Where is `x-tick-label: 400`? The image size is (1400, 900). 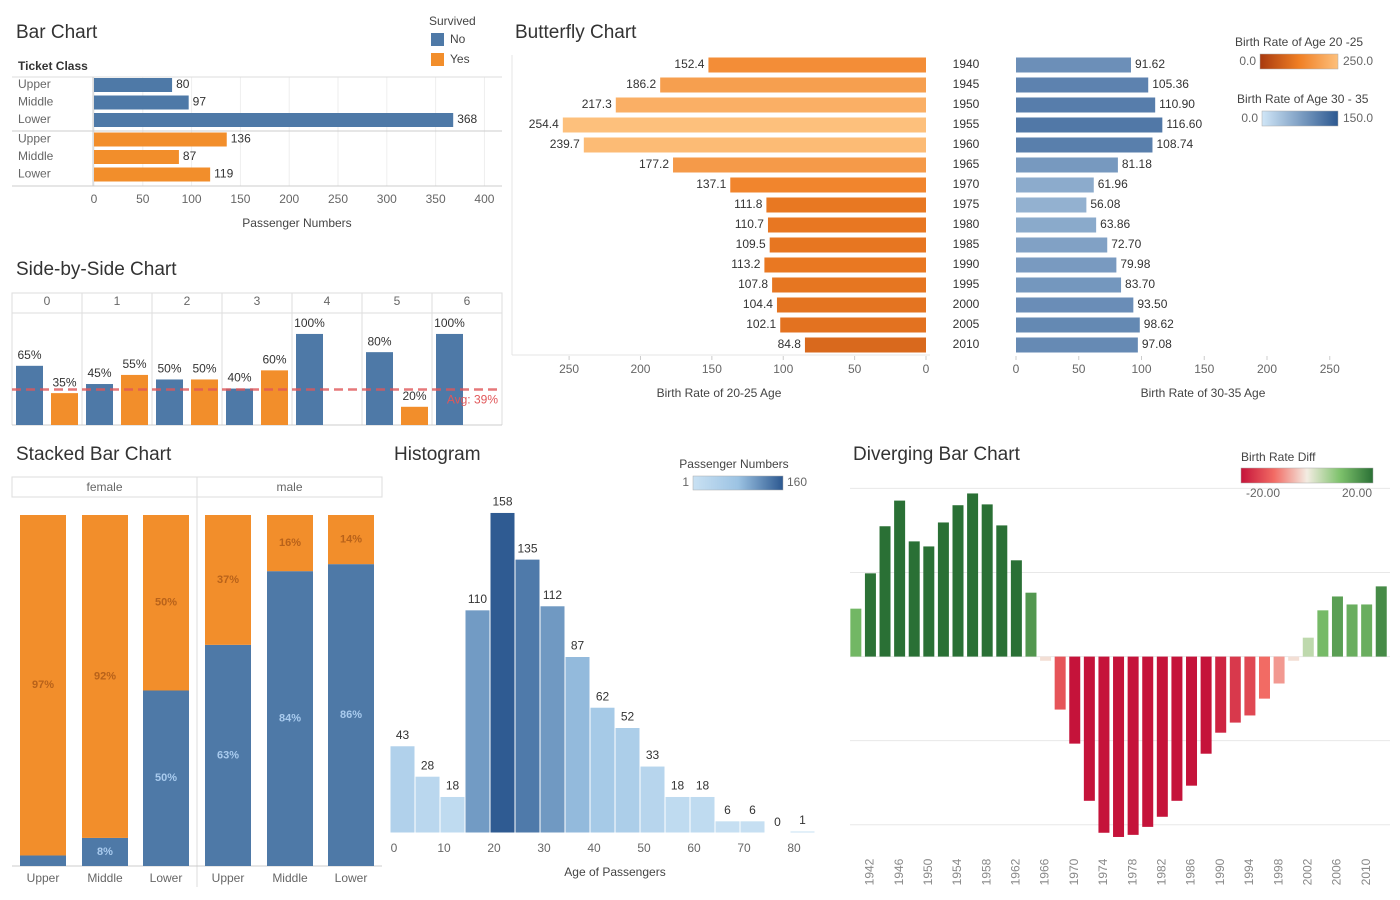 x-tick-label: 400 is located at coordinates (484, 199).